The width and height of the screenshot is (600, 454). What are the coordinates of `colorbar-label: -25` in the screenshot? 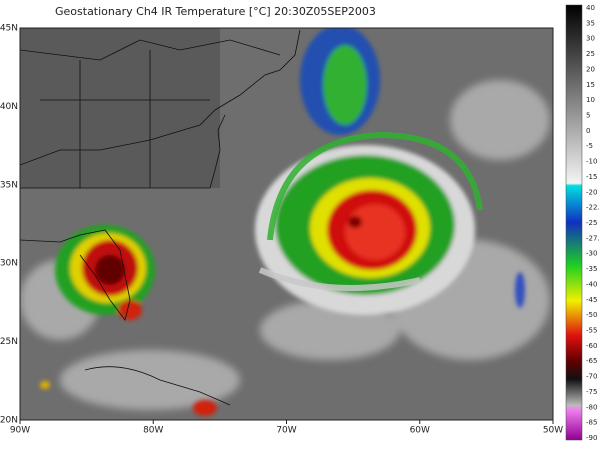 It's located at (591, 223).